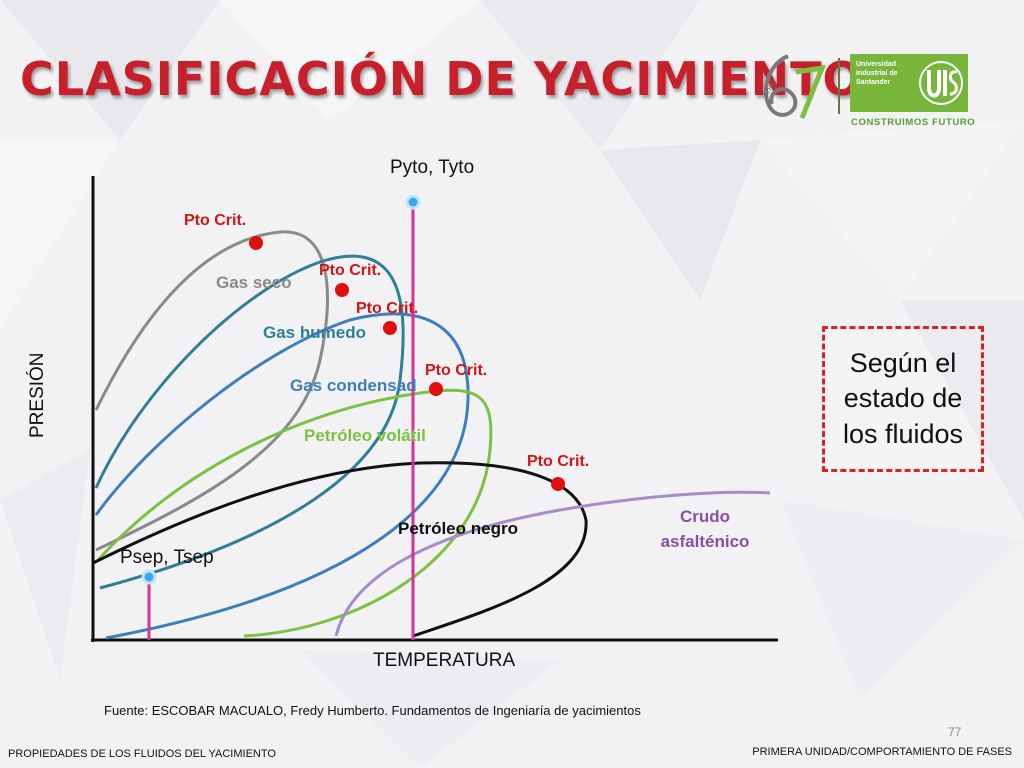 Image resolution: width=1024 pixels, height=768 pixels. I want to click on curve-petroleo-volatil, so click(294, 513).